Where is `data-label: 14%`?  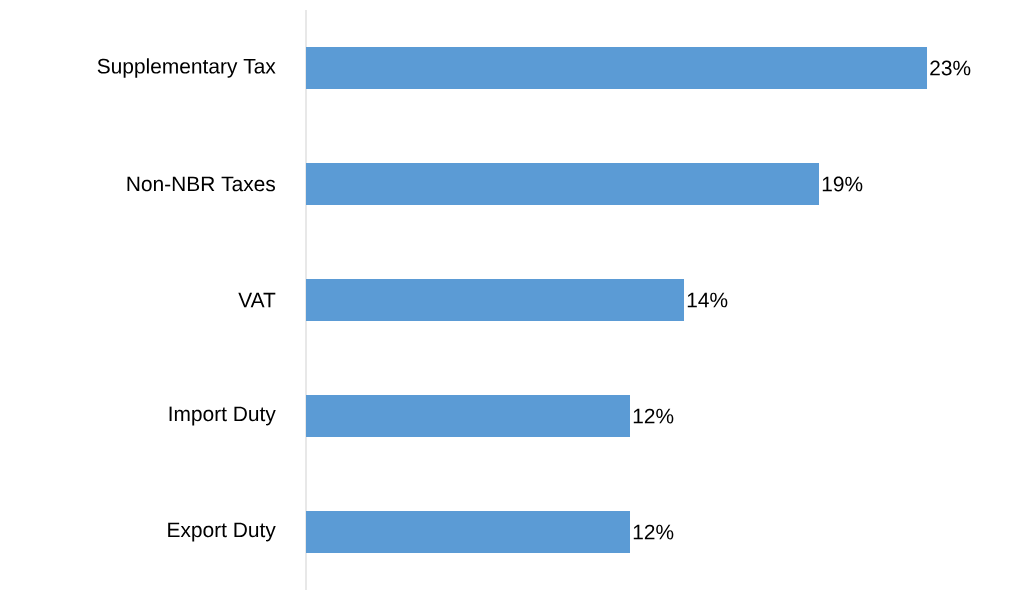
data-label: 14% is located at coordinates (707, 300).